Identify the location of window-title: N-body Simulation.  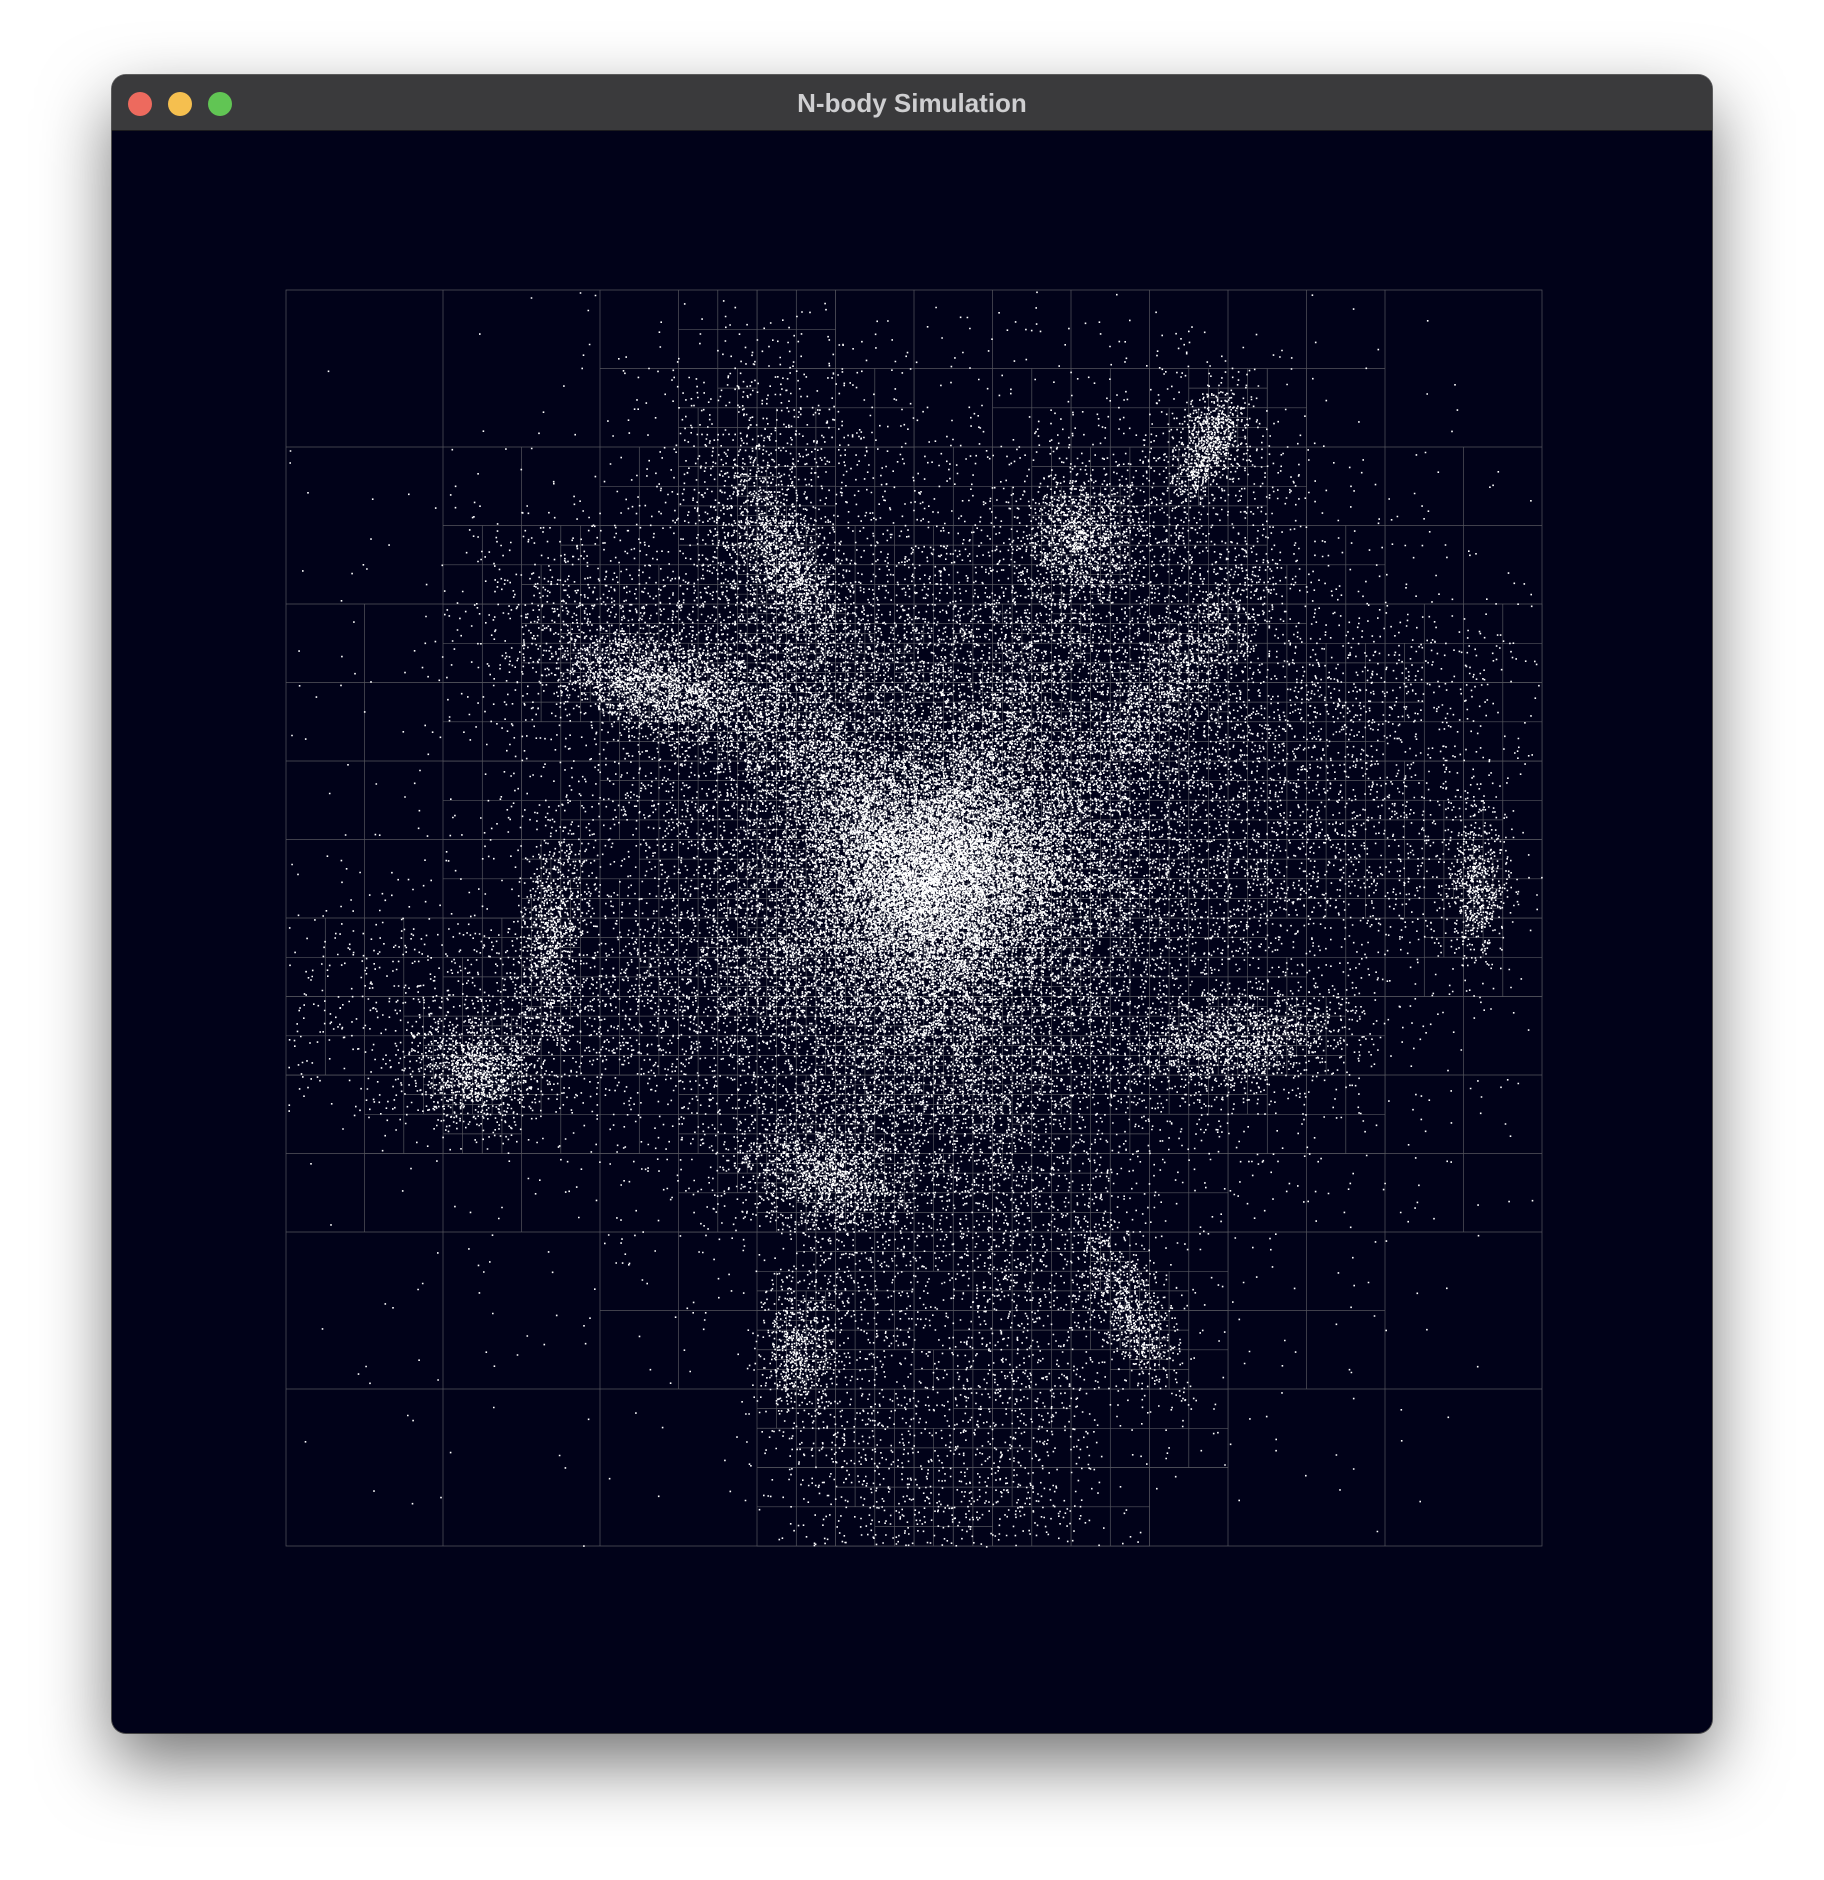
(912, 103).